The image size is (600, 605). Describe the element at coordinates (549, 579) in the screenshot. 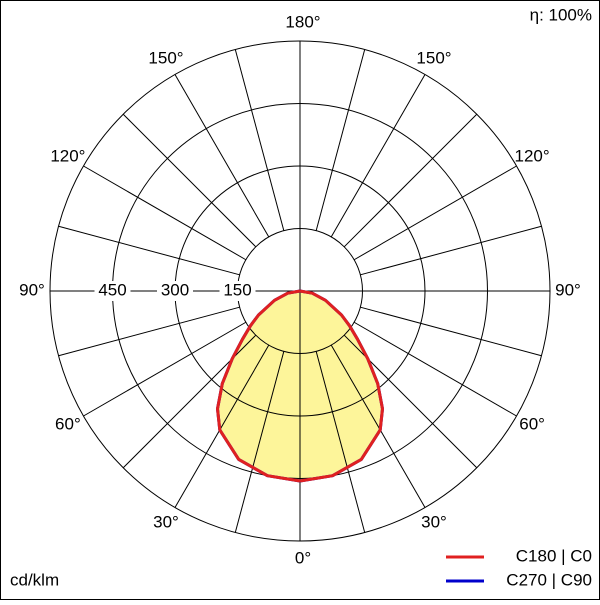

I see `legend-label: C270 | C90` at that location.